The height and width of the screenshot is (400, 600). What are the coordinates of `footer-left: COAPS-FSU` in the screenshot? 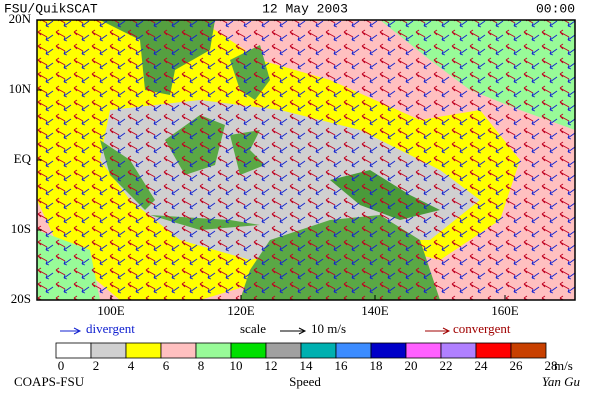 It's located at (49, 381).